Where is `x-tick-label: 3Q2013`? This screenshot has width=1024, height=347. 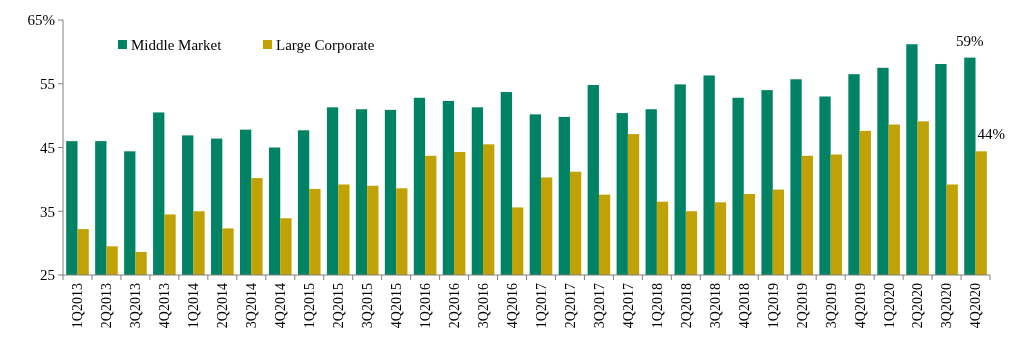 x-tick-label: 3Q2013 is located at coordinates (136, 306).